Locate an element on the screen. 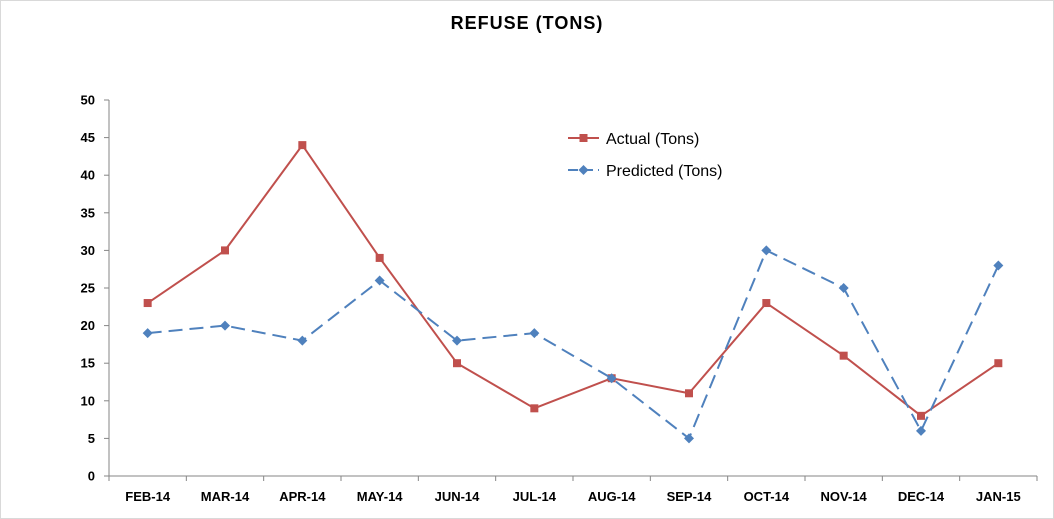 This screenshot has width=1054, height=519. y-tick-label: 40 is located at coordinates (88, 175).